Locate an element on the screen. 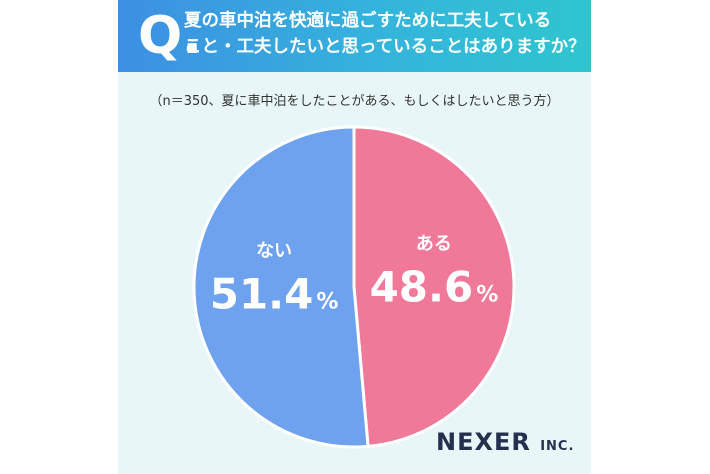  question-line-1: 夏の車中泊を快適に過ごすために工夫している is located at coordinates (368, 21).